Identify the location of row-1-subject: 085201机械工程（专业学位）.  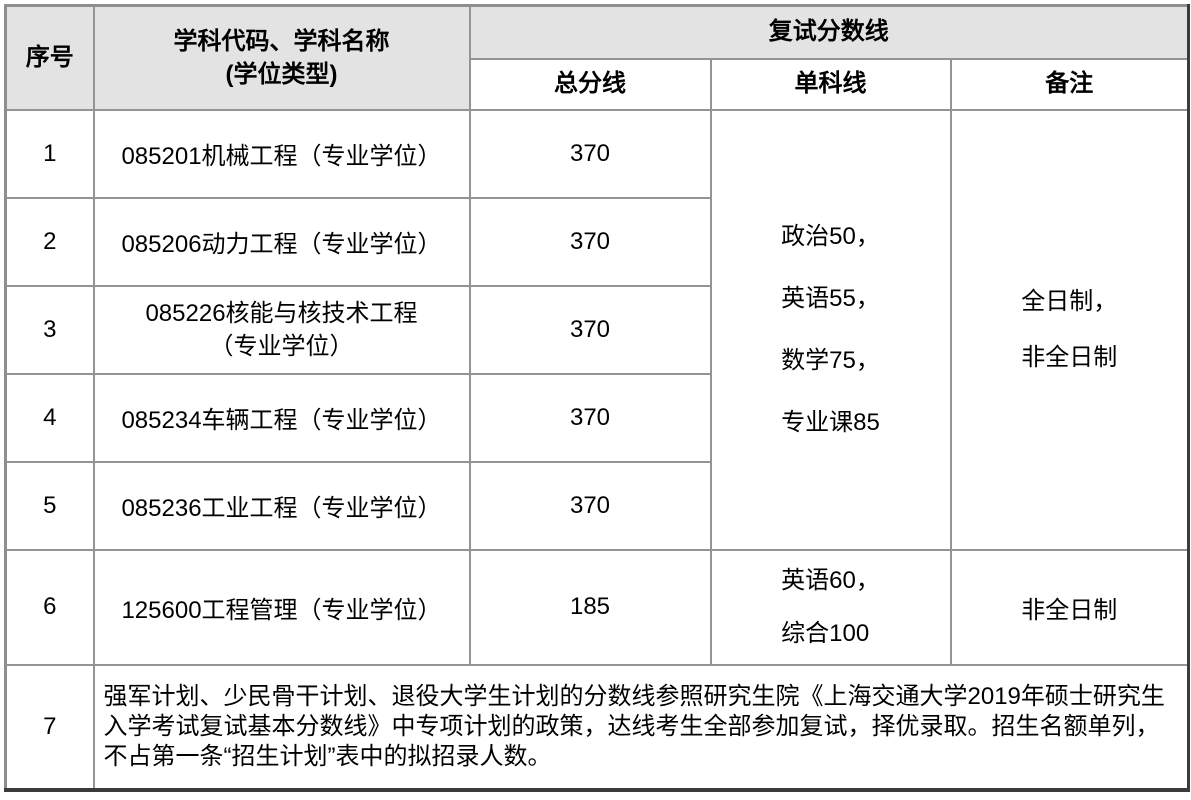
(281, 153).